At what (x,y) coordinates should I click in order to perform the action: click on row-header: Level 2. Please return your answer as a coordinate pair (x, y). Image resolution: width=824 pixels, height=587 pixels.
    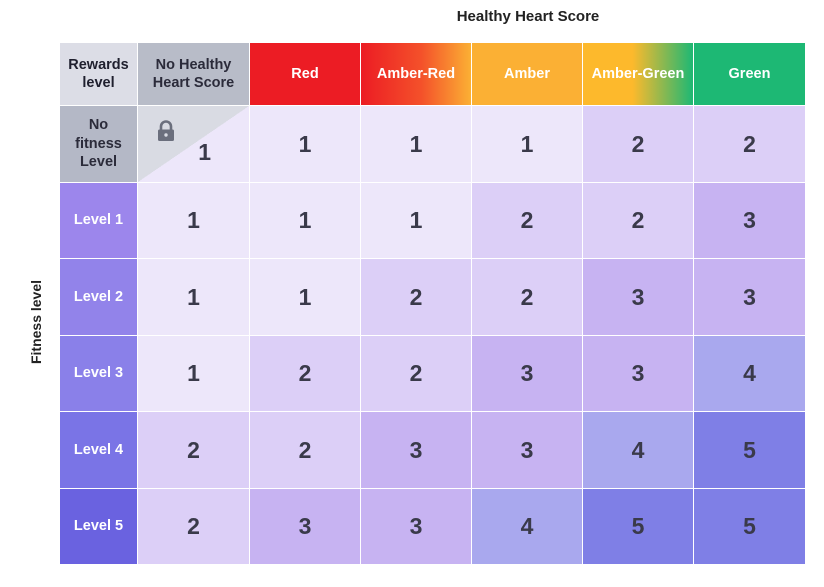
    Looking at the image, I should click on (99, 297).